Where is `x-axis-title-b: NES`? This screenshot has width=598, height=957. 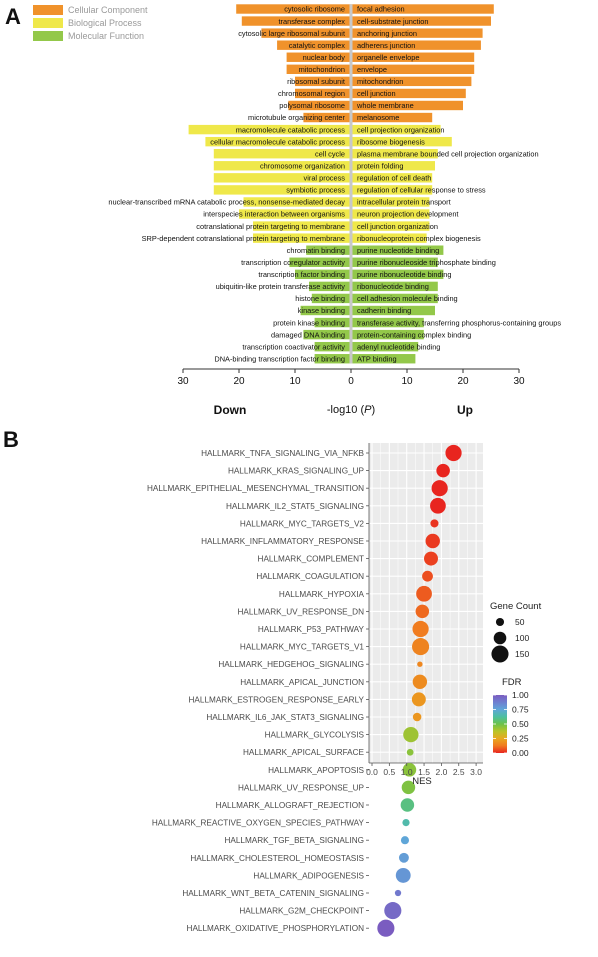
x-axis-title-b: NES is located at coordinates (422, 781).